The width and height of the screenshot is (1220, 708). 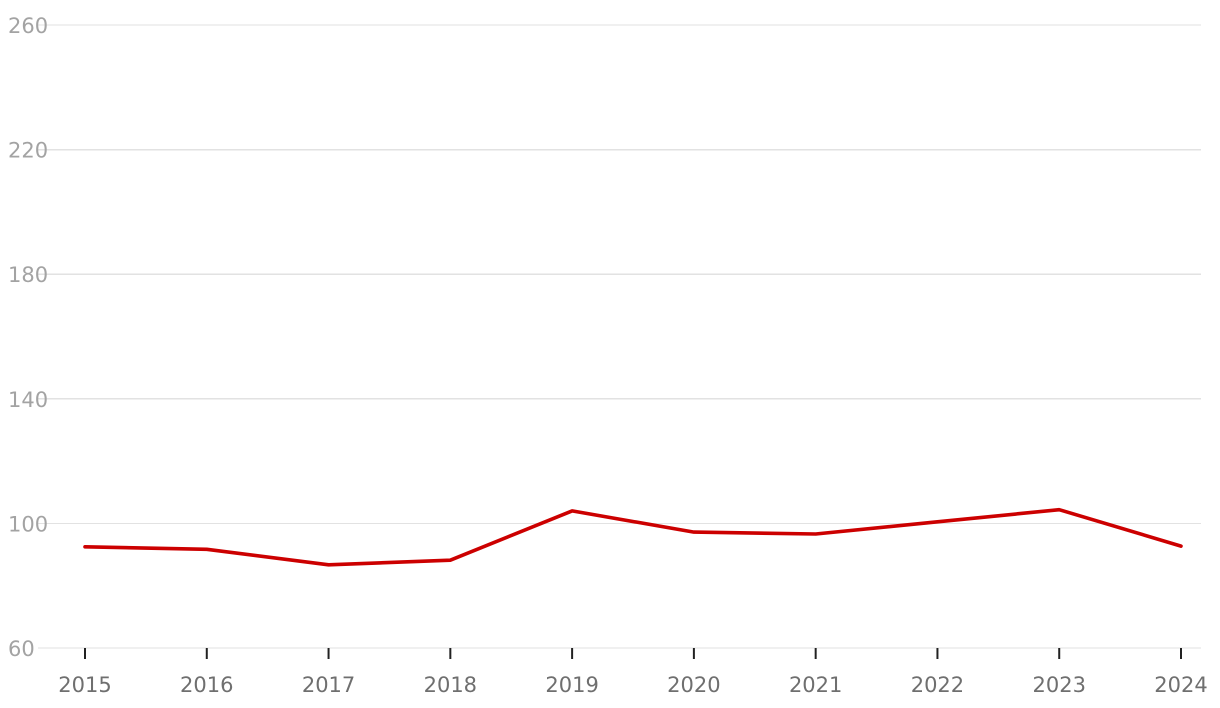 I want to click on y-axis-tick-labels: 60 100 140 180 220 260, so click(x=28, y=337).